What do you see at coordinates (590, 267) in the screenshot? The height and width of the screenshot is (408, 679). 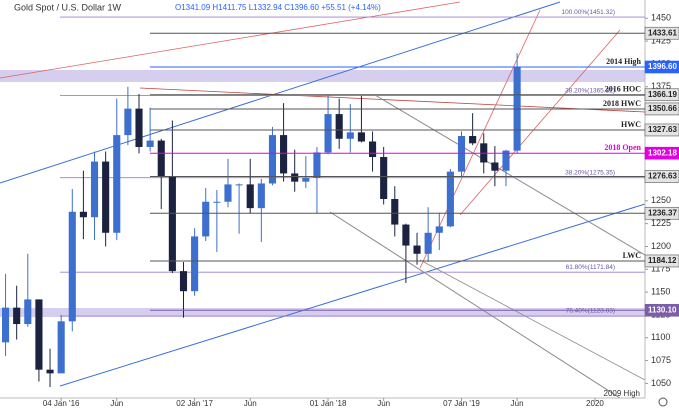 I see `fib-label: 61.80%(1171.84)` at bounding box center [590, 267].